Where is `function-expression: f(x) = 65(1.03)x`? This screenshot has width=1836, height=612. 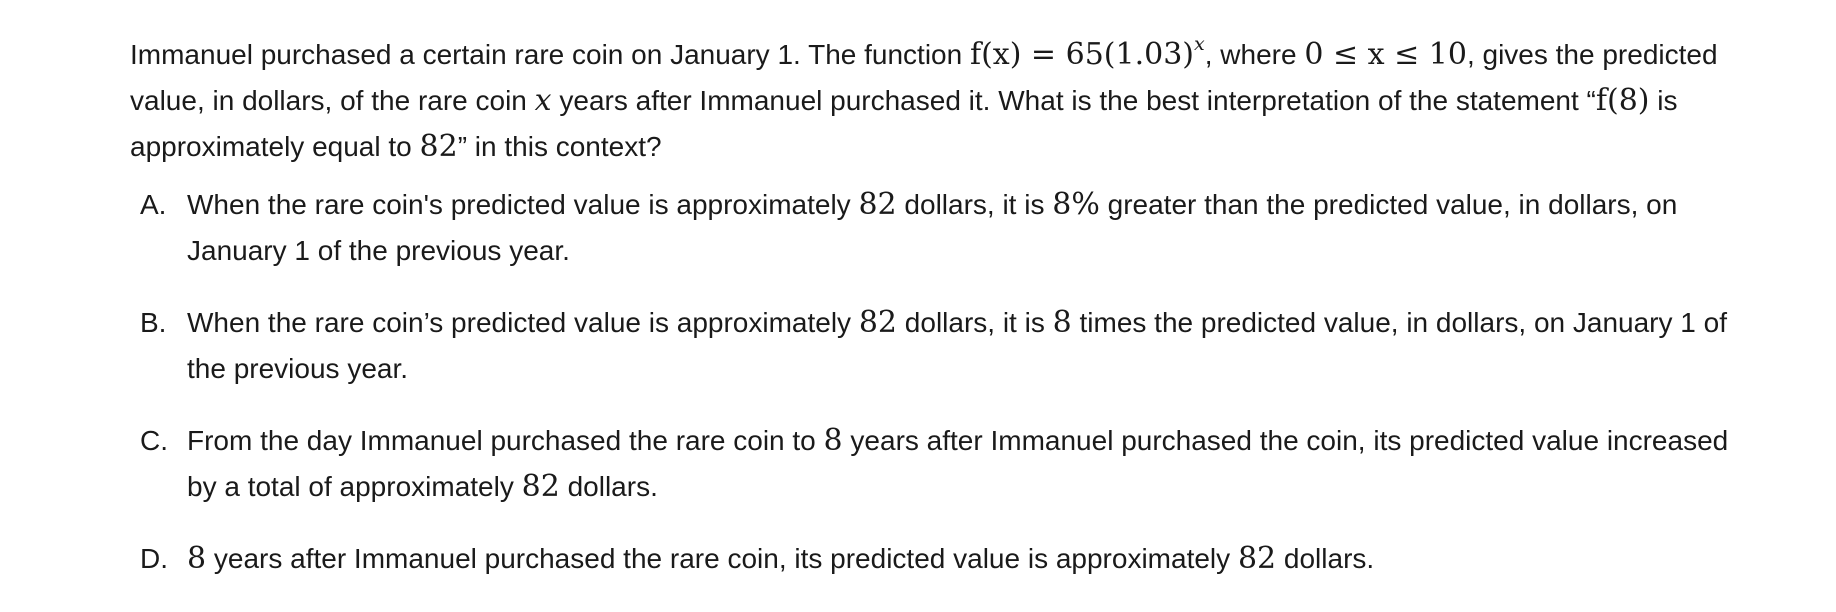
function-expression: f(x) = 65(1.03)x is located at coordinates (1087, 53).